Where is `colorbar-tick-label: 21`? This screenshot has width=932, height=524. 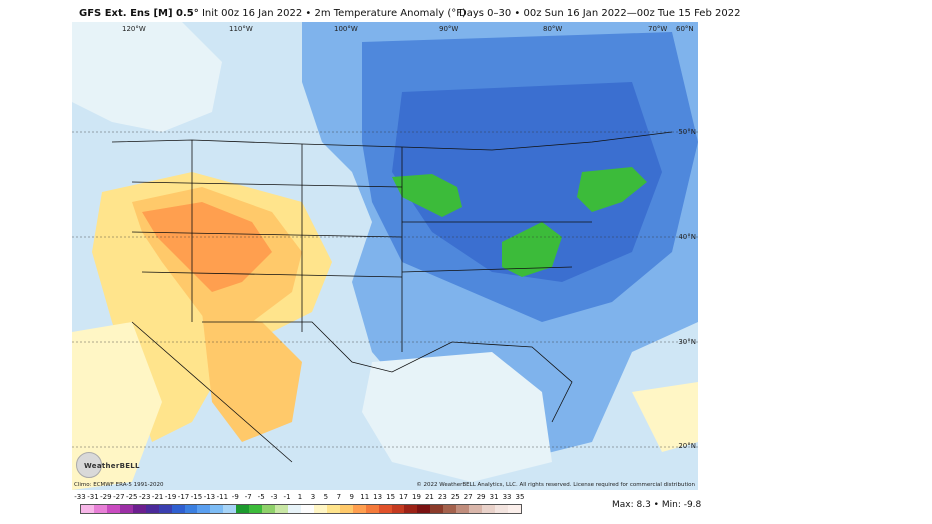
colorbar-tick-label: 21 is located at coordinates (429, 497).